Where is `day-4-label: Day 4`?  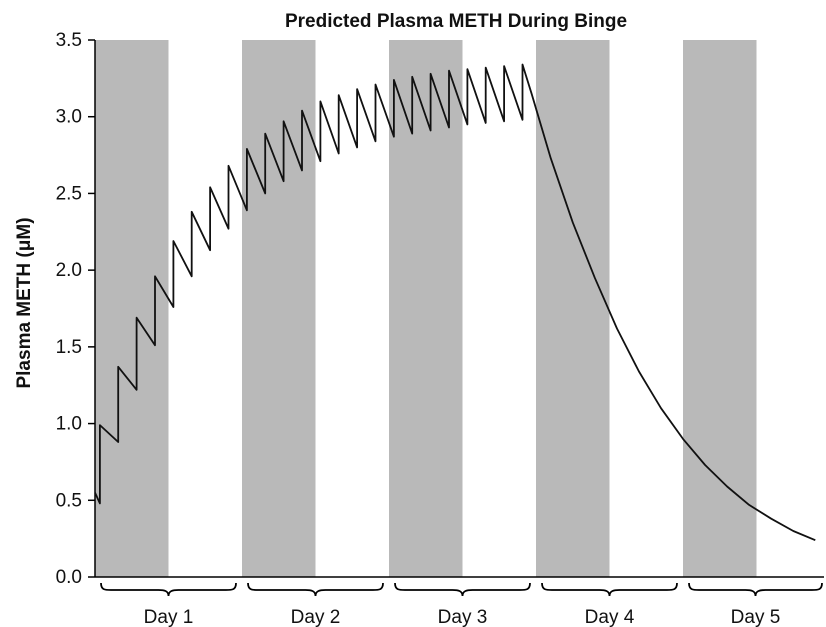
day-4-label: Day 4 is located at coordinates (610, 617).